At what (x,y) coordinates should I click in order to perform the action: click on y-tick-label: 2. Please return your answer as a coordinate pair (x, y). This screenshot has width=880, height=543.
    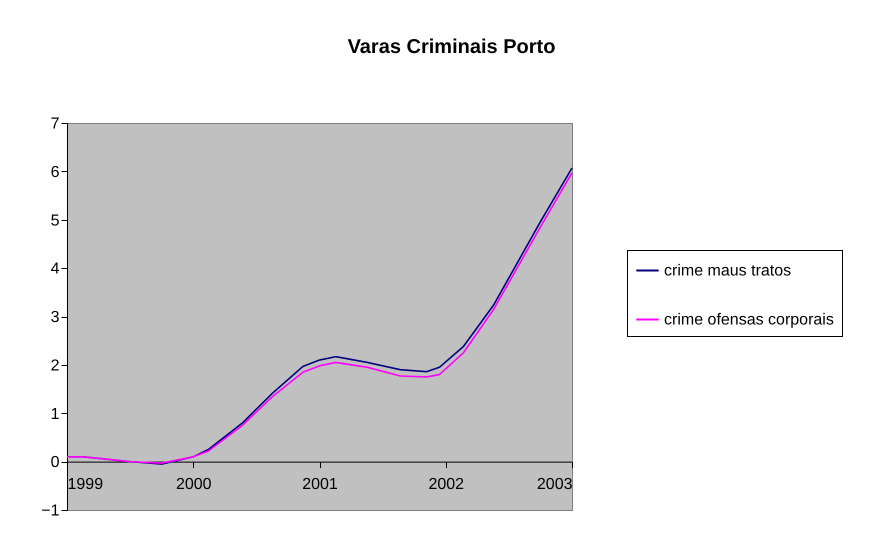
    Looking at the image, I should click on (55, 365).